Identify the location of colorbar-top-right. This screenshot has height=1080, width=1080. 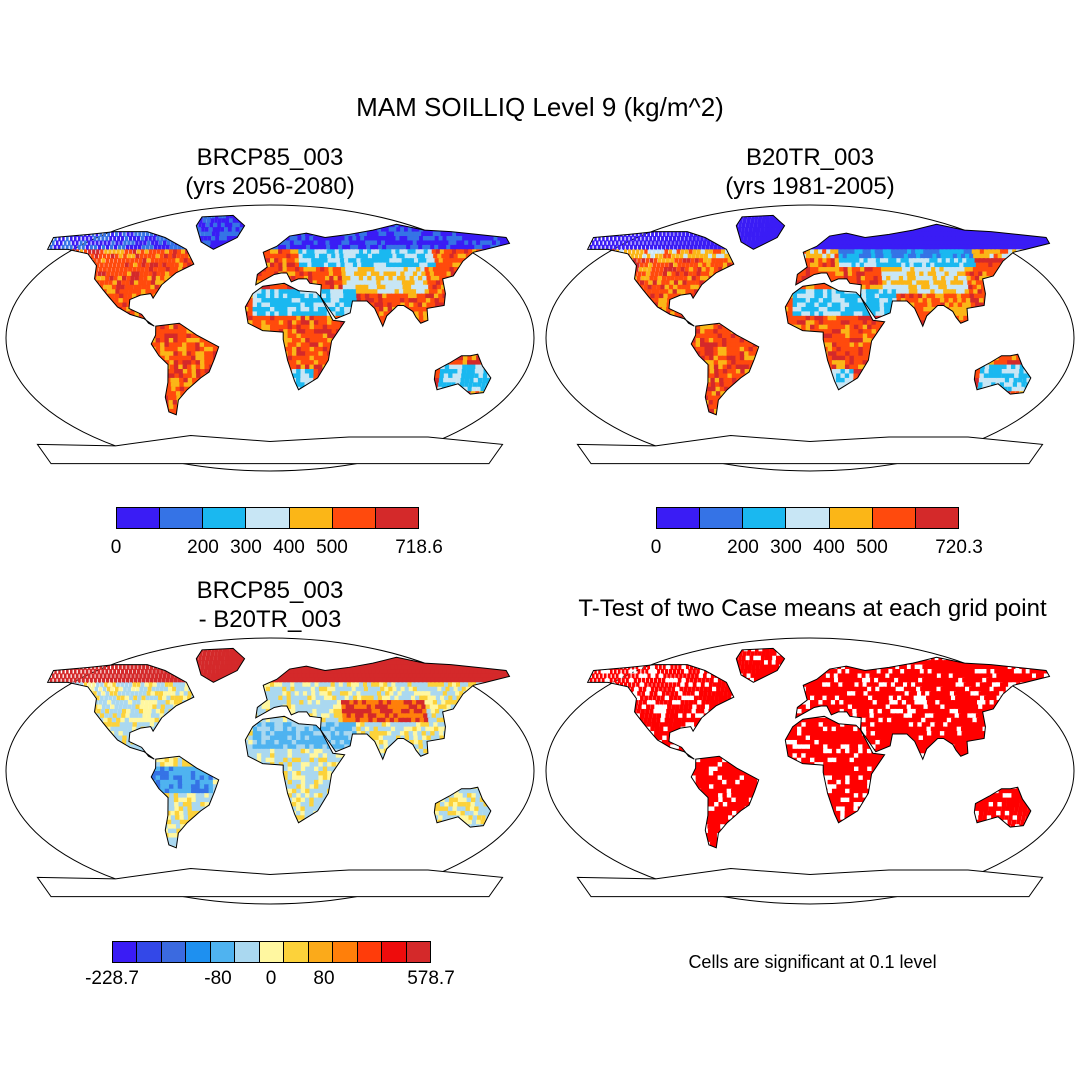
(807, 518).